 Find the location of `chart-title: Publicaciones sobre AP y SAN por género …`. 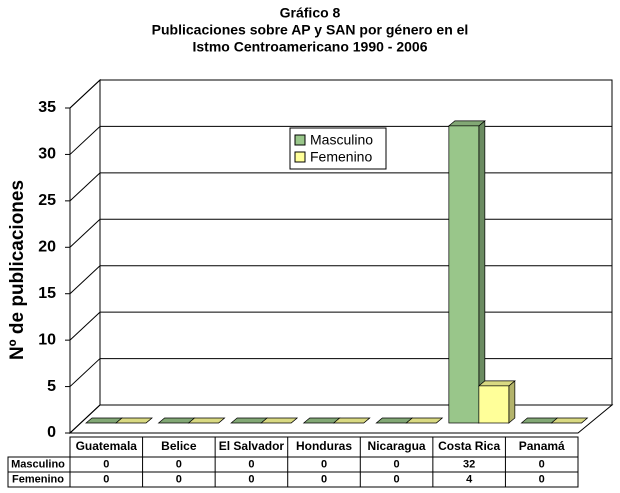

chart-title: Publicaciones sobre AP y SAN por género … is located at coordinates (310, 30).